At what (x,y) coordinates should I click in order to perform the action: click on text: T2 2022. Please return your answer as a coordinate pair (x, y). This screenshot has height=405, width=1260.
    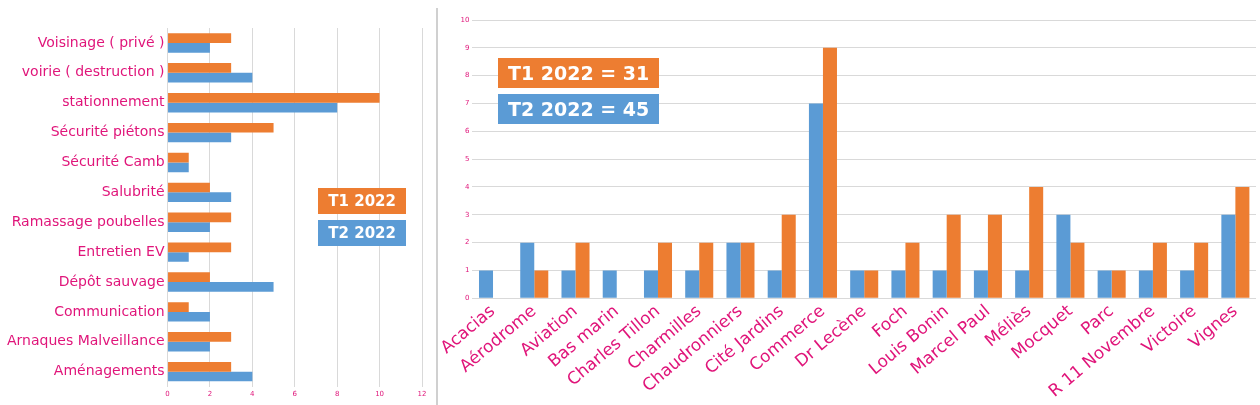
    Looking at the image, I should click on (362, 233).